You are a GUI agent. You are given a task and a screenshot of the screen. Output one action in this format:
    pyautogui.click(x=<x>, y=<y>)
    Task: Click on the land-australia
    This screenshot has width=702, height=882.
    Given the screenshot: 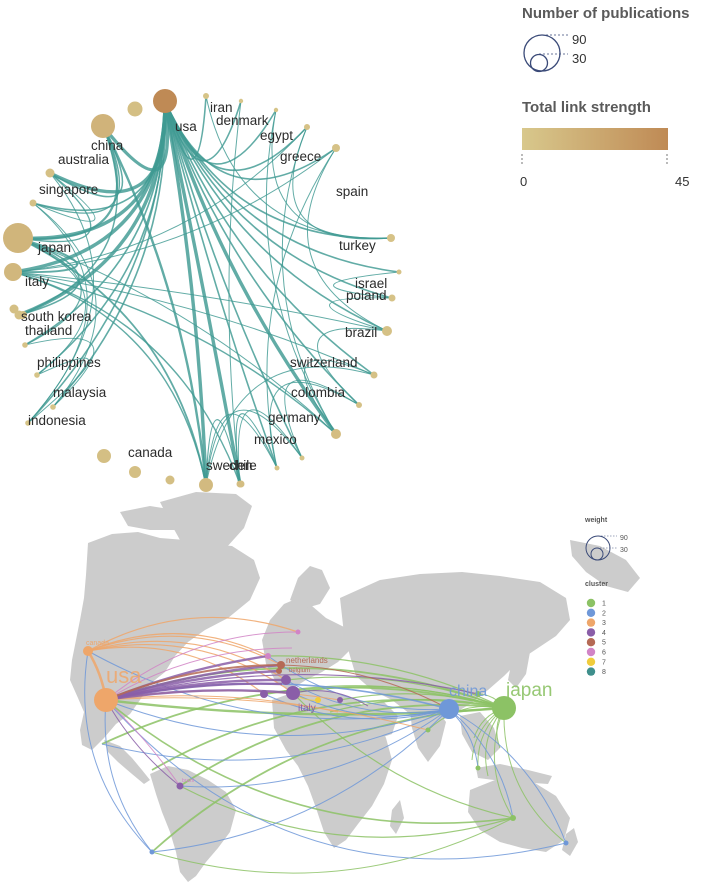 What is the action you would take?
    pyautogui.click(x=519, y=815)
    